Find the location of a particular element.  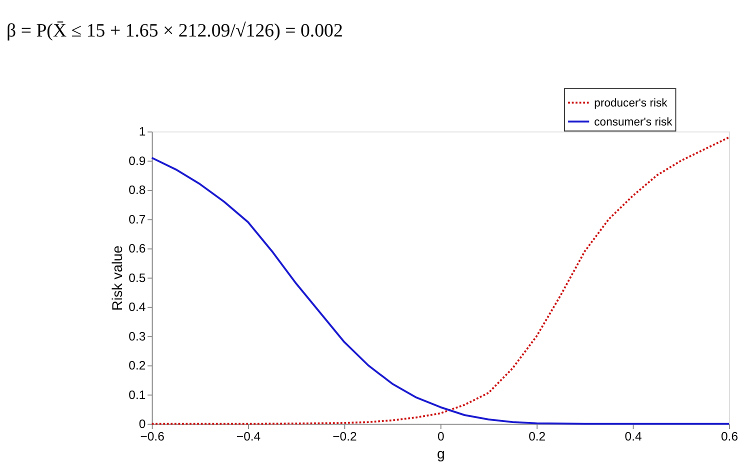

y-tick-label: 0.5 is located at coordinates (137, 277).